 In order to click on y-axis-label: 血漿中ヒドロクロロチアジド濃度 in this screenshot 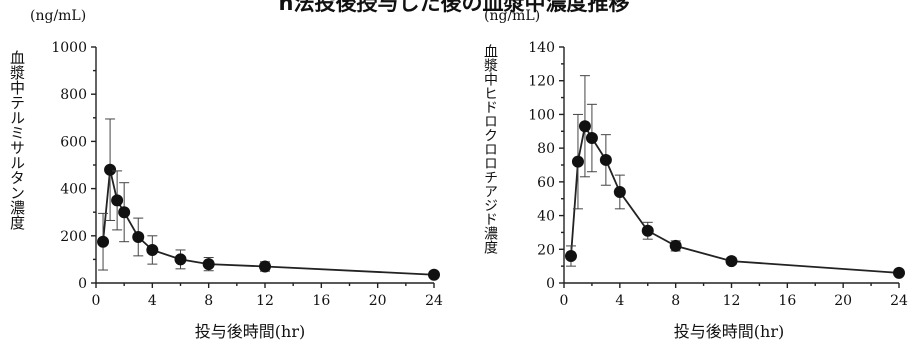, I will do `click(490, 149)`.